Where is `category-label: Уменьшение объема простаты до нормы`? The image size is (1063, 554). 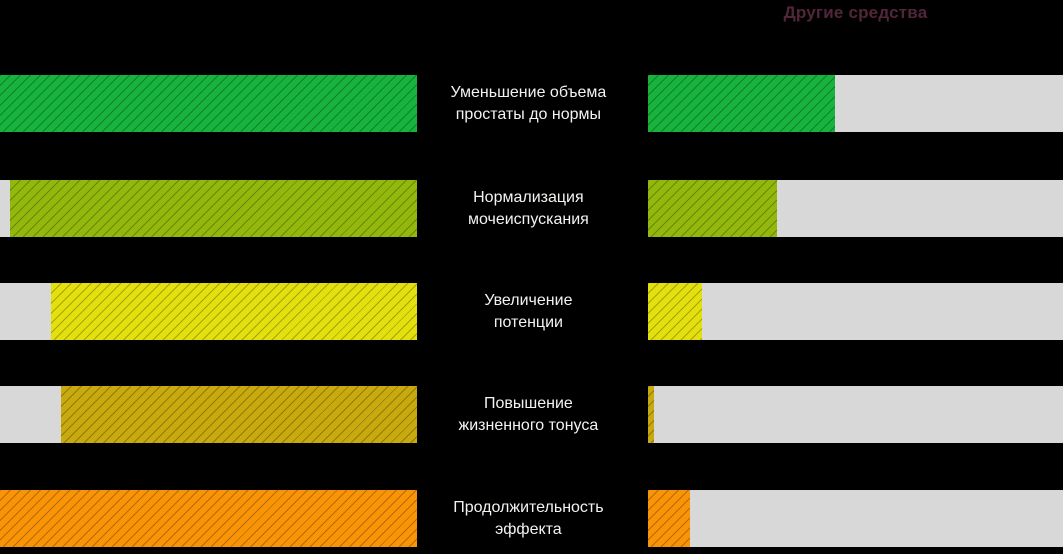 category-label: Уменьшение объема простаты до нормы is located at coordinates (528, 103).